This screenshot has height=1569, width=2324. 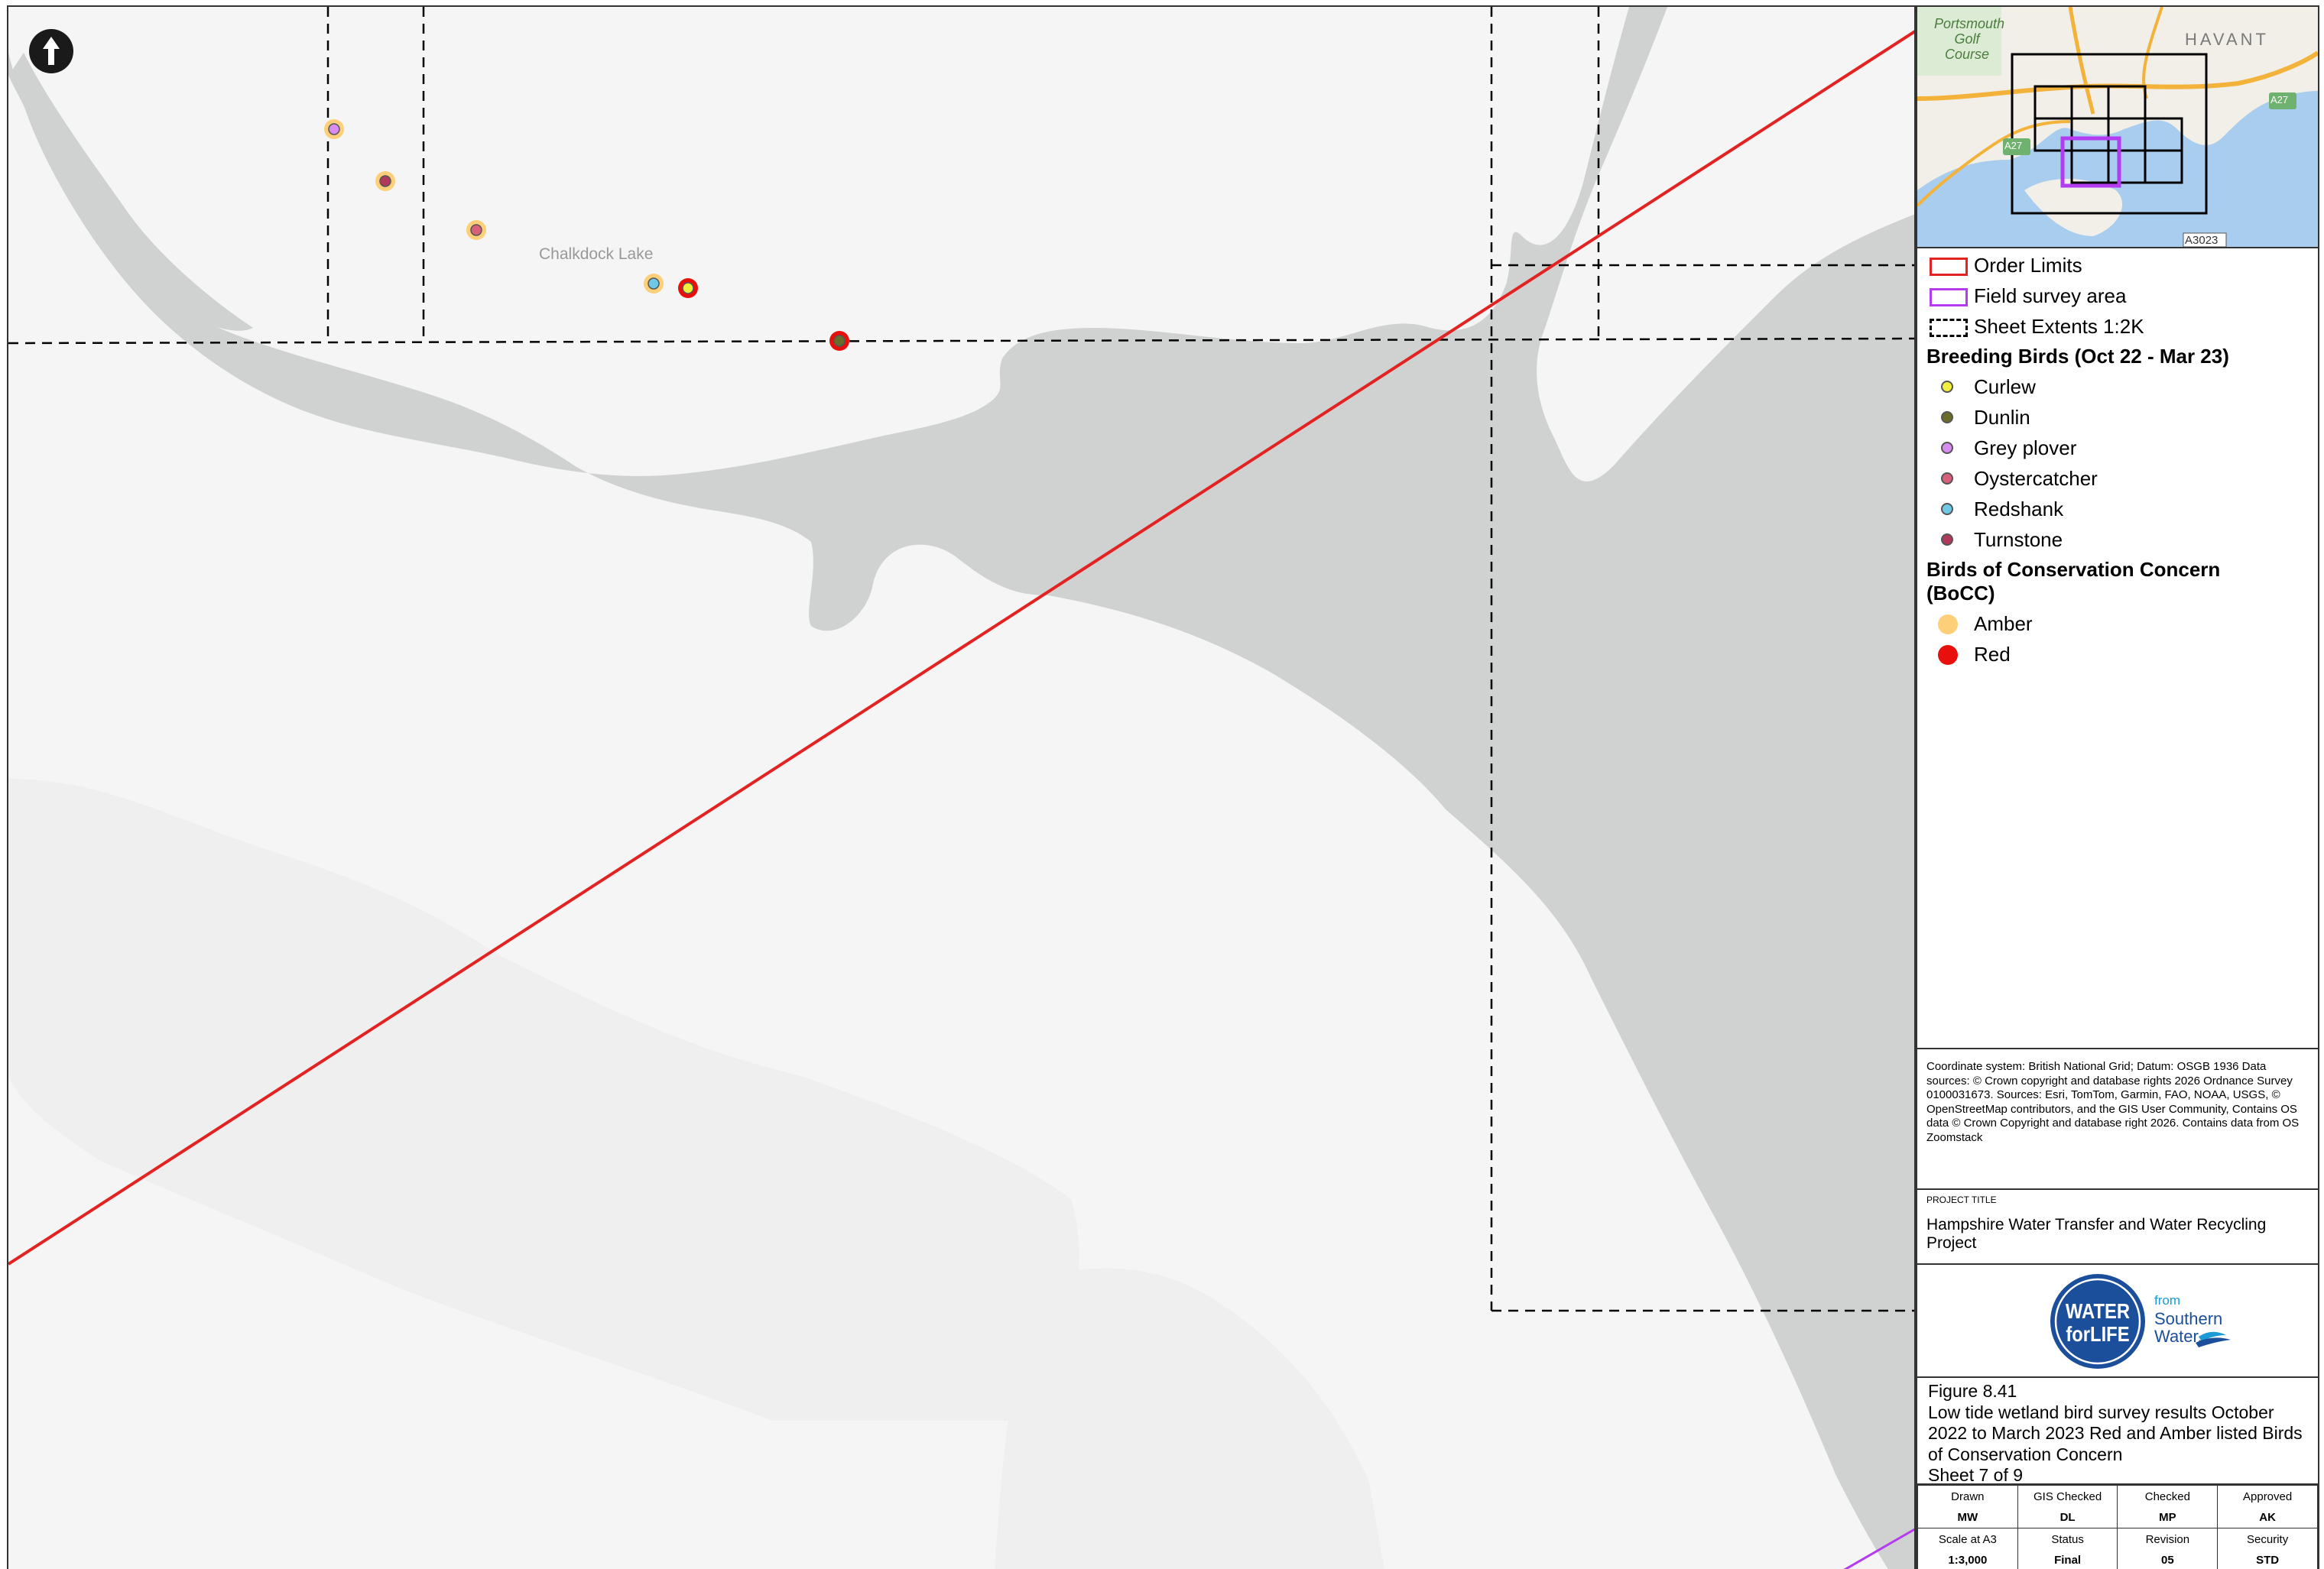 I want to click on signoff-cell: Checked MP, so click(x=2168, y=1506).